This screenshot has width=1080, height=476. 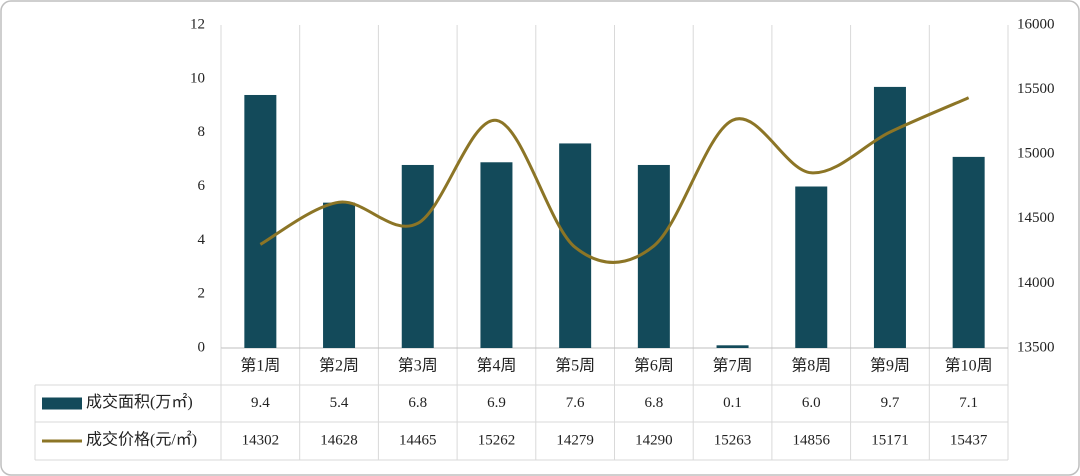 I want to click on legend-label: 成交价格(元/㎡), so click(x=141, y=440).